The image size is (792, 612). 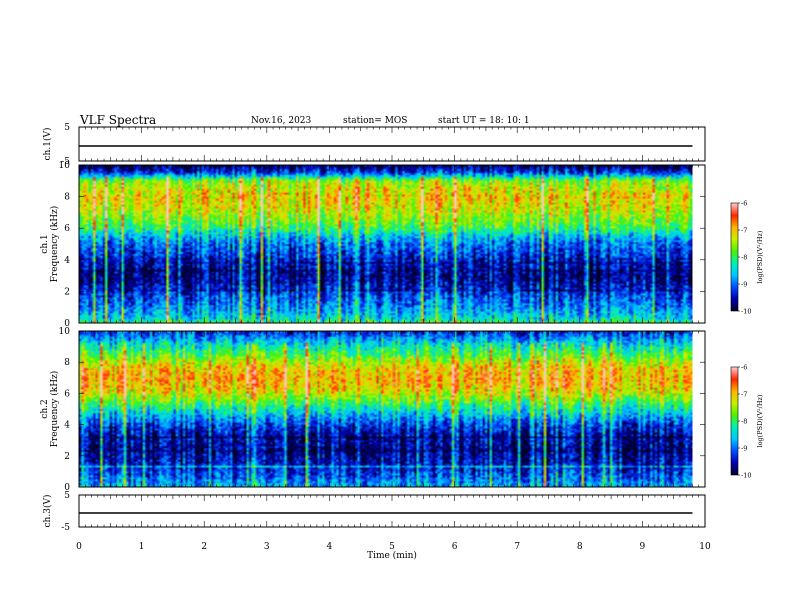 What do you see at coordinates (643, 547) in the screenshot?
I see `x-tick-label: 9` at bounding box center [643, 547].